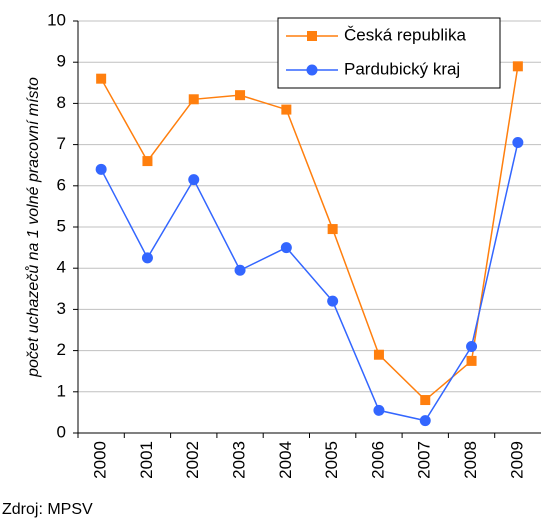  I want to click on x-tick-label: 2001, so click(146, 460).